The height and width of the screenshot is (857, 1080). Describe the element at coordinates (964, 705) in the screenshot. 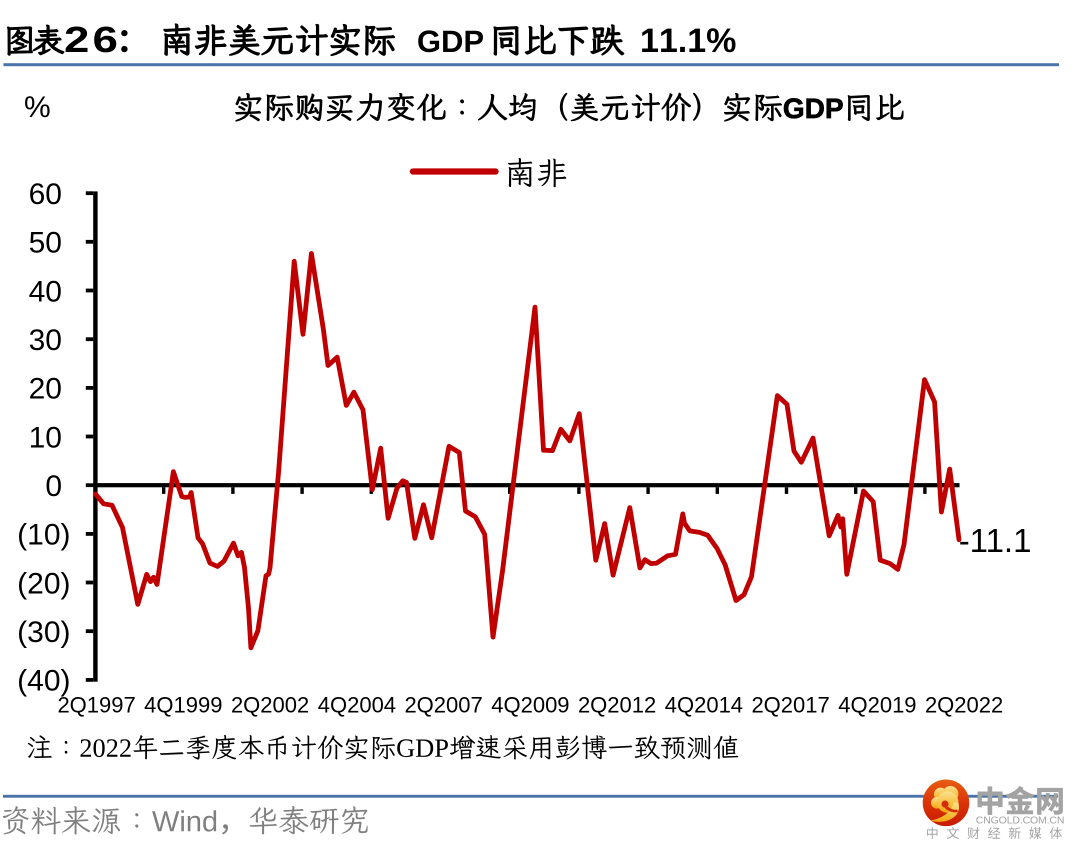

I see `svg-text: 2Q2022` at that location.